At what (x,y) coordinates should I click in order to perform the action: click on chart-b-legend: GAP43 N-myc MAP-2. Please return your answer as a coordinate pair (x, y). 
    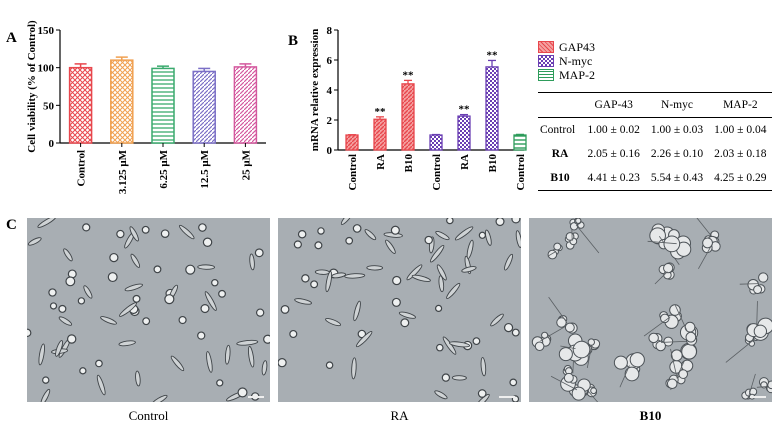
    Looking at the image, I should click on (566, 61).